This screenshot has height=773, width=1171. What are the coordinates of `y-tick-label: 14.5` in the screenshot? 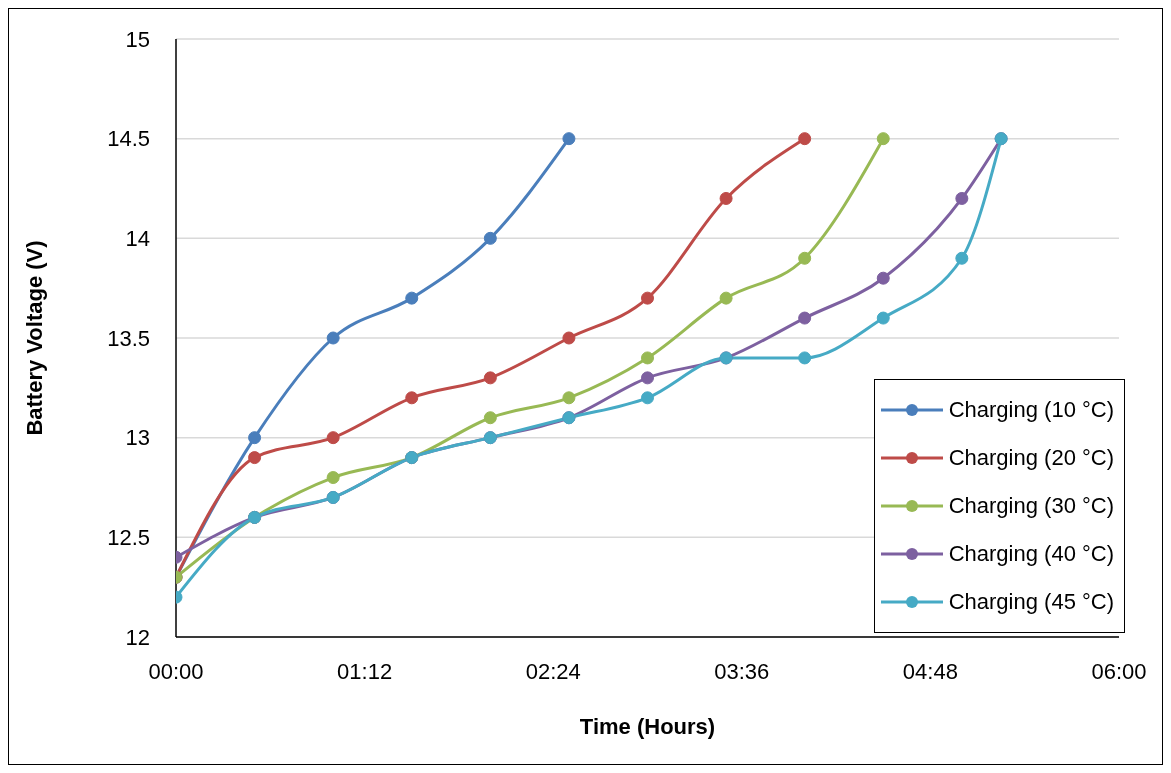 It's located at (128, 139).